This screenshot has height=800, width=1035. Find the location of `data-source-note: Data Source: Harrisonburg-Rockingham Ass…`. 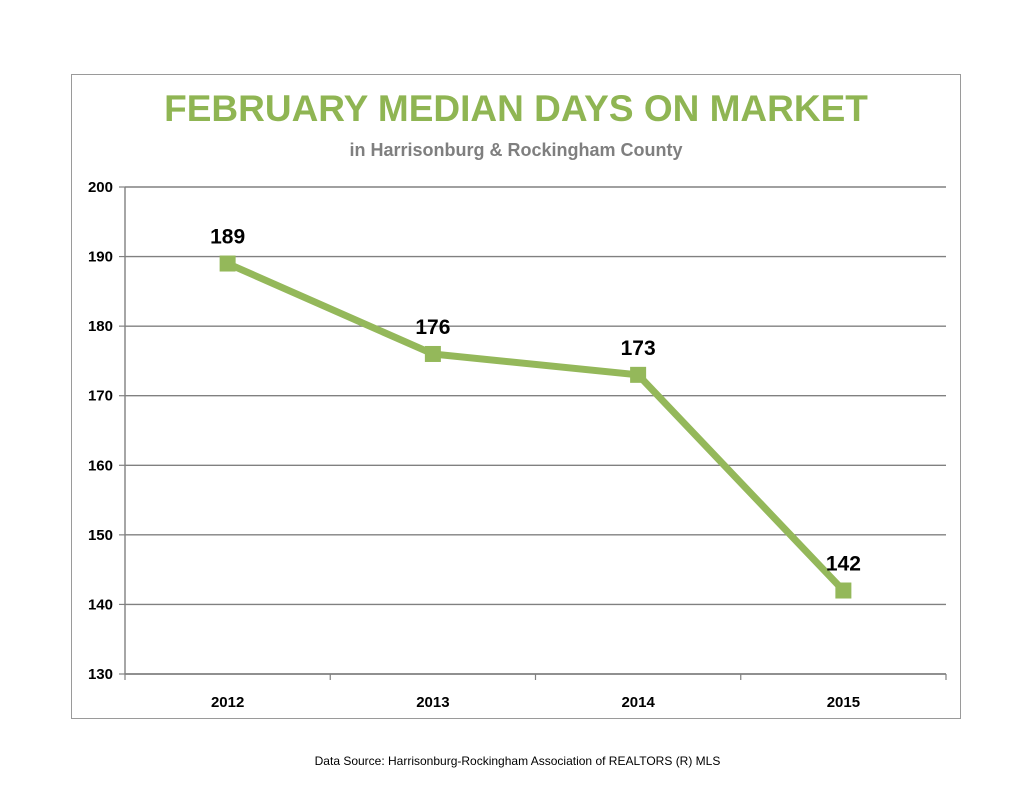

data-source-note: Data Source: Harrisonburg-Rockingham Ass… is located at coordinates (517, 761).